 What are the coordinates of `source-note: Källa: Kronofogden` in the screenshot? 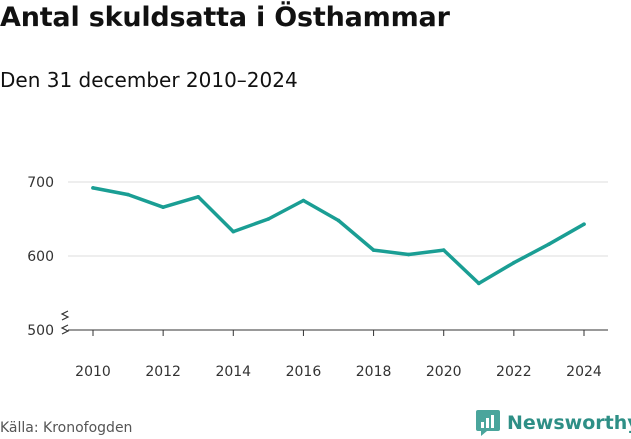 It's located at (66, 428).